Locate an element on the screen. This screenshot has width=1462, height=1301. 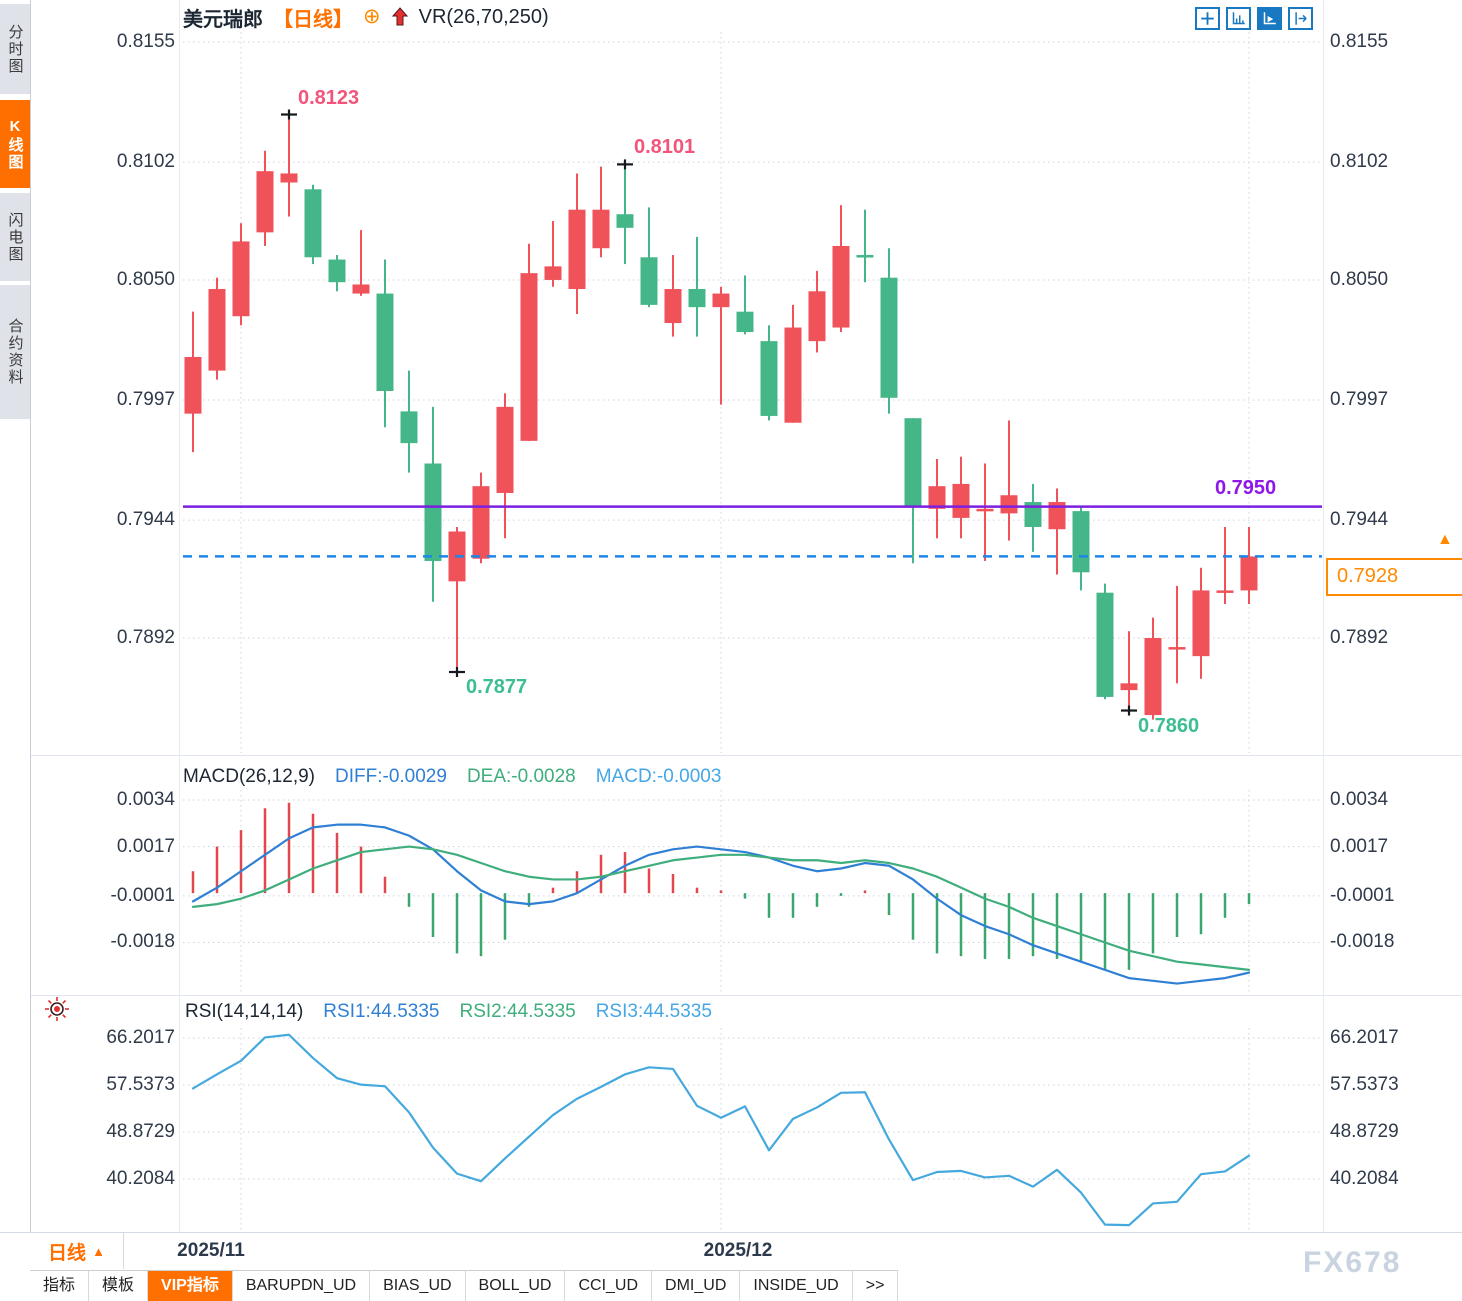
x-axis-label: 2025/11 is located at coordinates (211, 1250).